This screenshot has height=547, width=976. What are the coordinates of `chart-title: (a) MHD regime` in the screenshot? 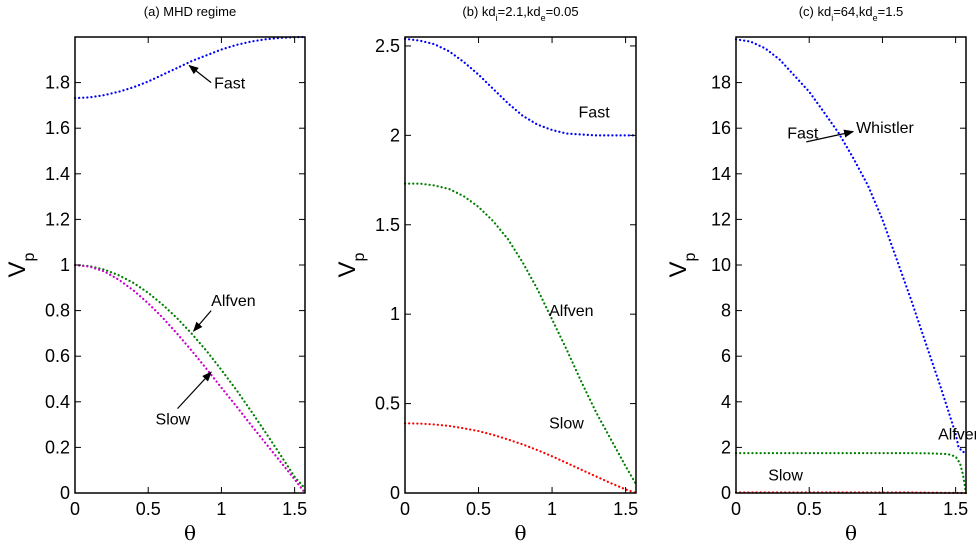 It's located at (190, 11).